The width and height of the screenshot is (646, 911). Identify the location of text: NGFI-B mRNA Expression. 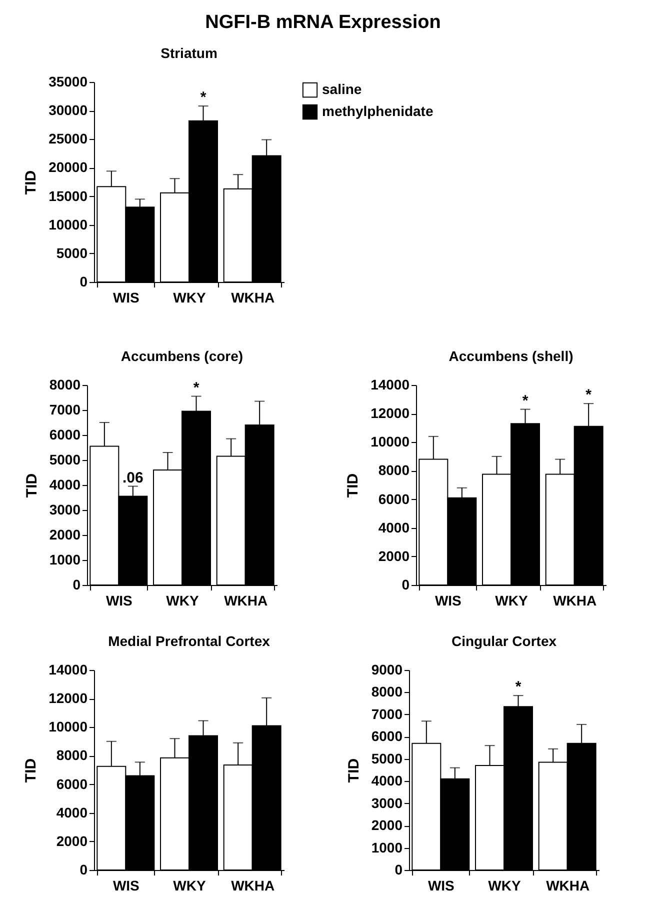
(323, 23).